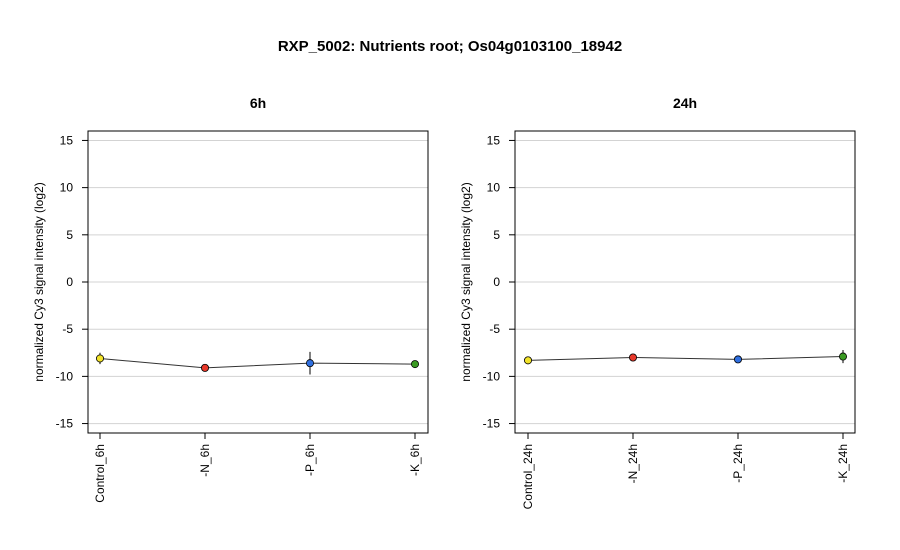 This screenshot has height=550, width=900. I want to click on data-point-Control_6h, so click(100, 358).